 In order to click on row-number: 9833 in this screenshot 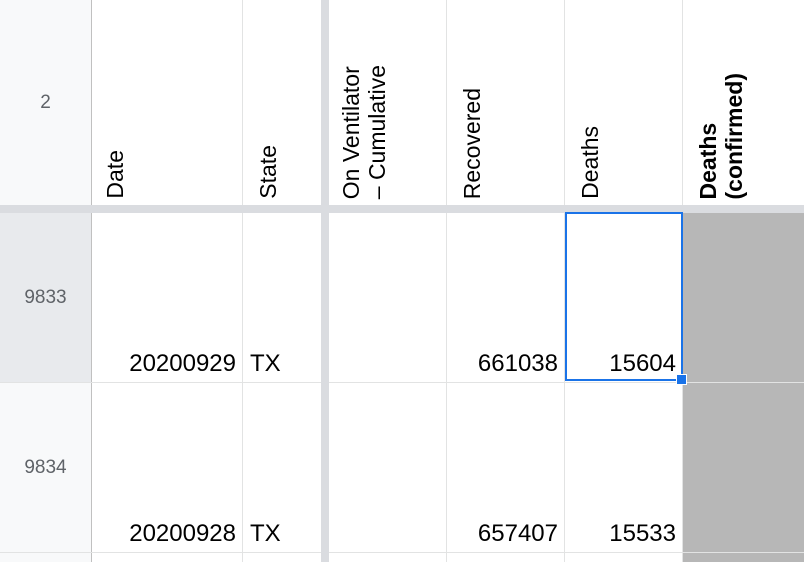, I will do `click(45, 297)`.